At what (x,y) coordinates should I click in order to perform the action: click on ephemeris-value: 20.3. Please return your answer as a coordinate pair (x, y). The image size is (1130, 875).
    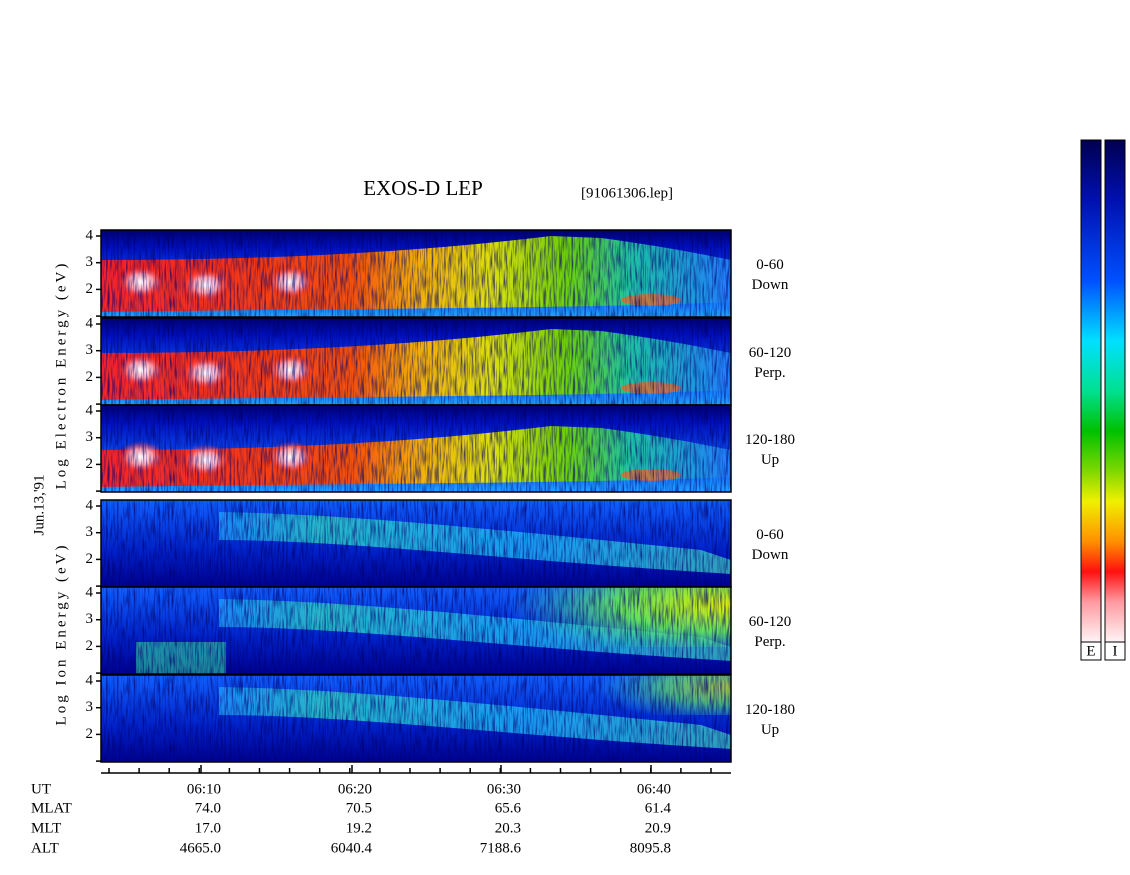
    Looking at the image, I should click on (508, 828).